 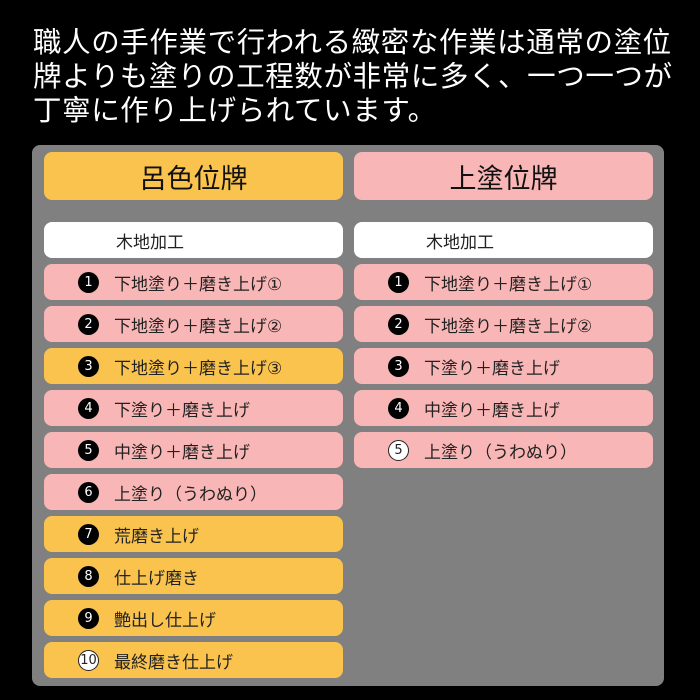 What do you see at coordinates (198, 368) in the screenshot?
I see `step-label: 下地塗り＋磨き上げ③` at bounding box center [198, 368].